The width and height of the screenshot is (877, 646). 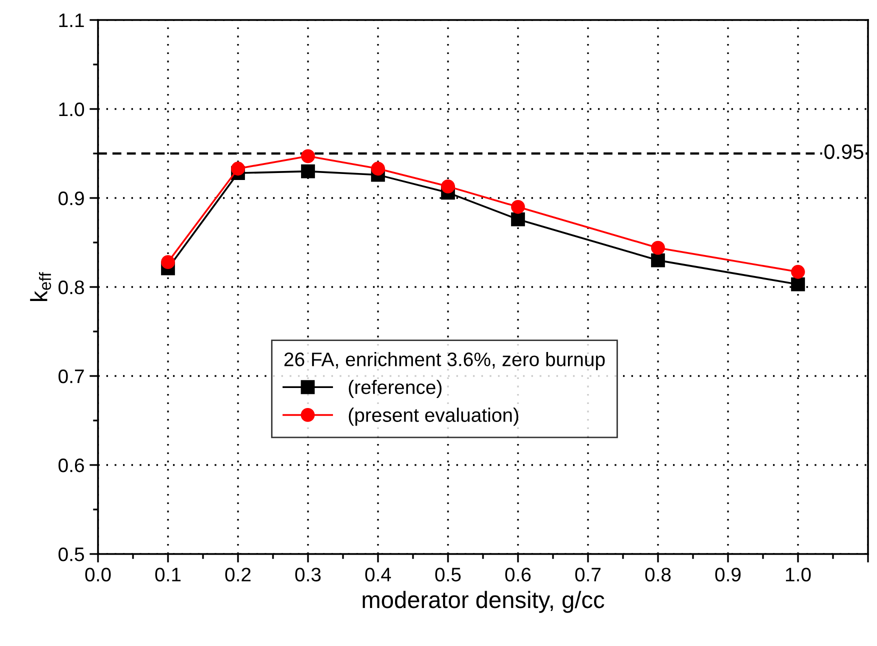 What do you see at coordinates (658, 575) in the screenshot?
I see `x-tick-label: 0.8` at bounding box center [658, 575].